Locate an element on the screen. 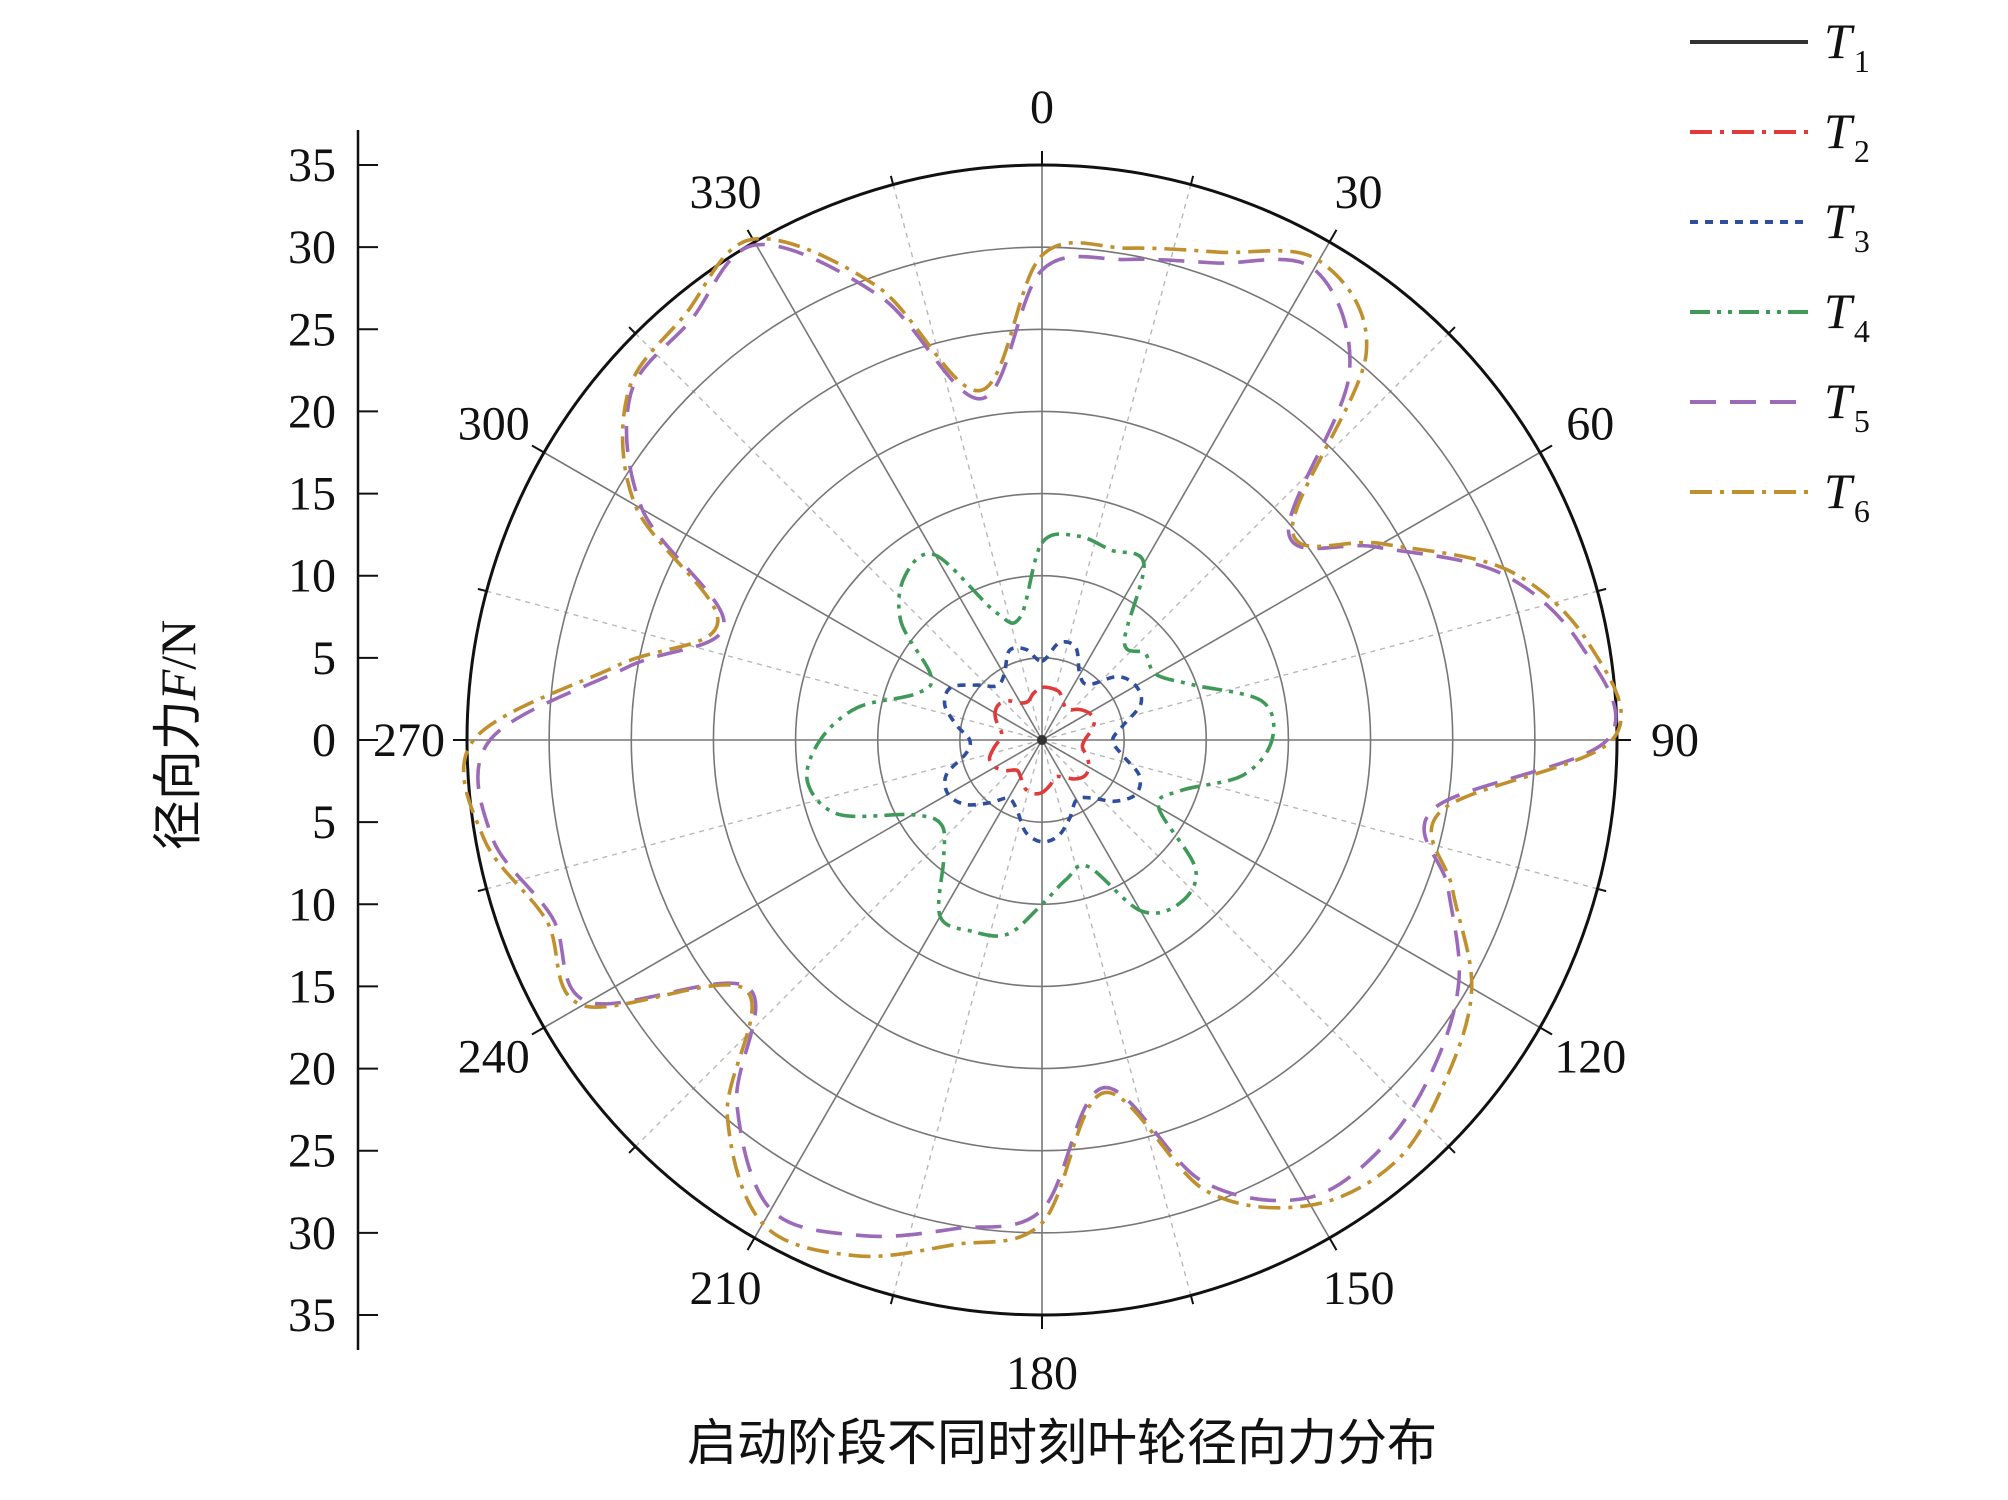  legend-label: T6 is located at coordinates (1847, 496).